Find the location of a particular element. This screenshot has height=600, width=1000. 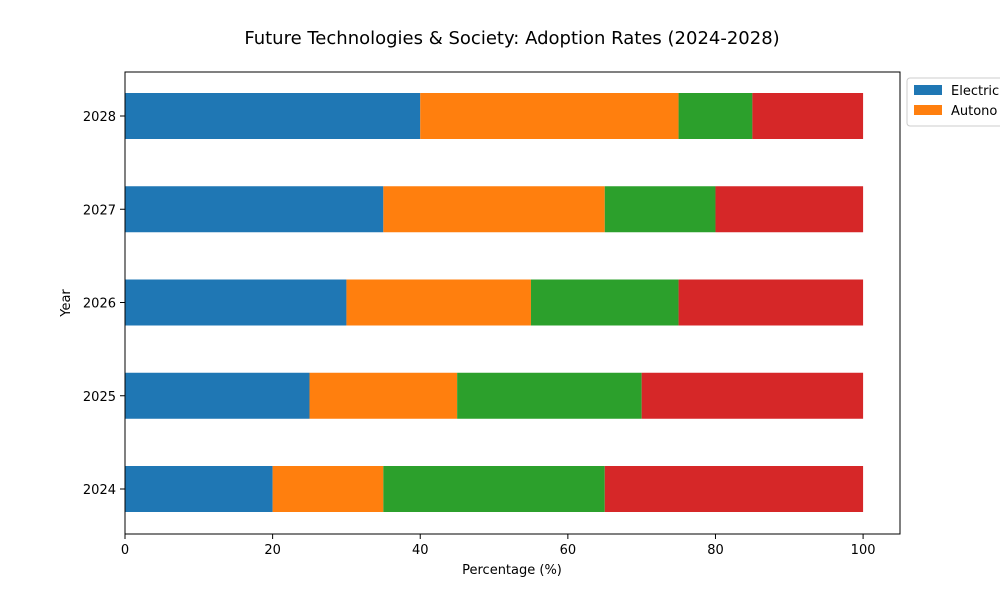

x-tick-label: 80 is located at coordinates (715, 550).